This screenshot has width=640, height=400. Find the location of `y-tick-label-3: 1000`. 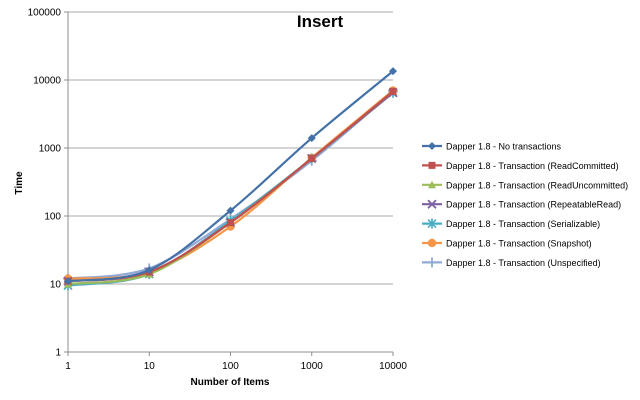

y-tick-label-3: 1000 is located at coordinates (50, 149).